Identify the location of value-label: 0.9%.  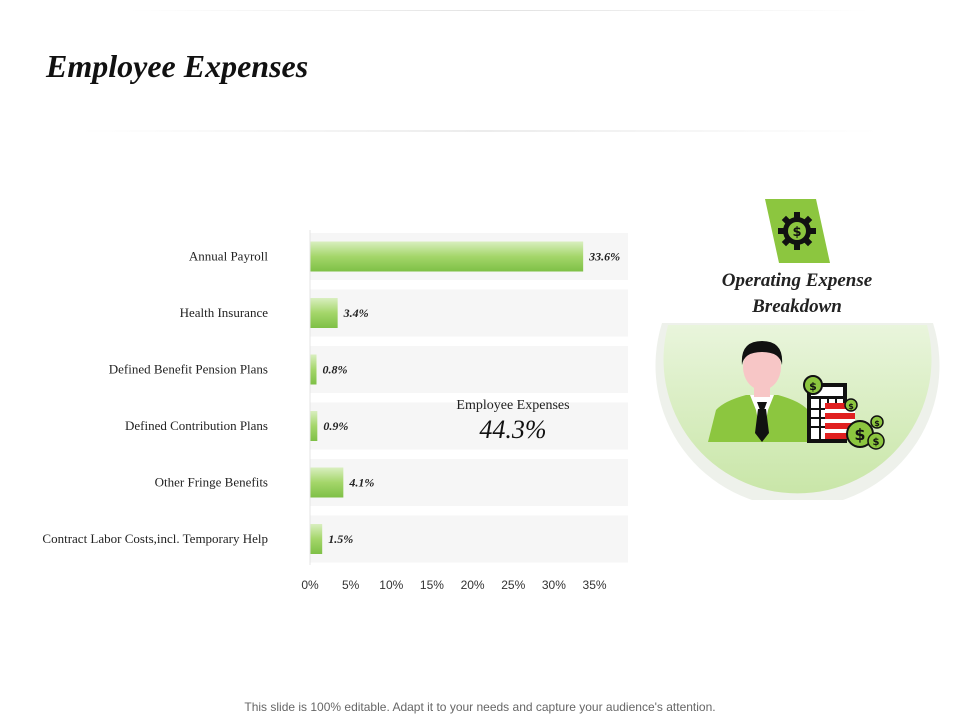
(335, 426).